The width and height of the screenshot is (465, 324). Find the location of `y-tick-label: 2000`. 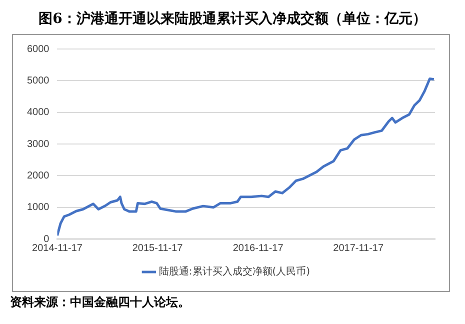

y-tick-label: 2000 is located at coordinates (38, 176).